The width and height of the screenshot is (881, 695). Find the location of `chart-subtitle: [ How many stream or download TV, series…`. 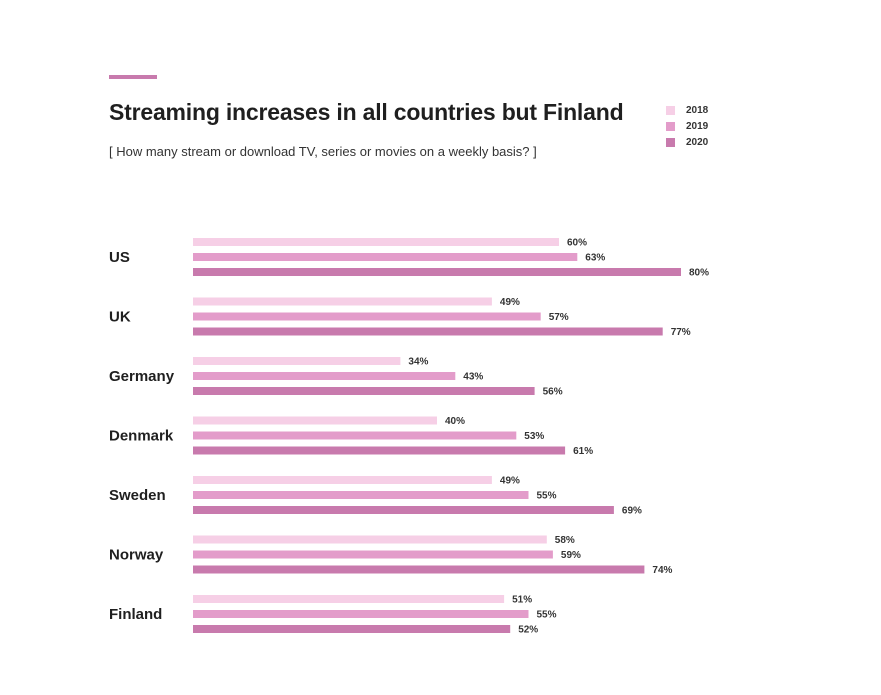

chart-subtitle: [ How many stream or download TV, series… is located at coordinates (323, 151).